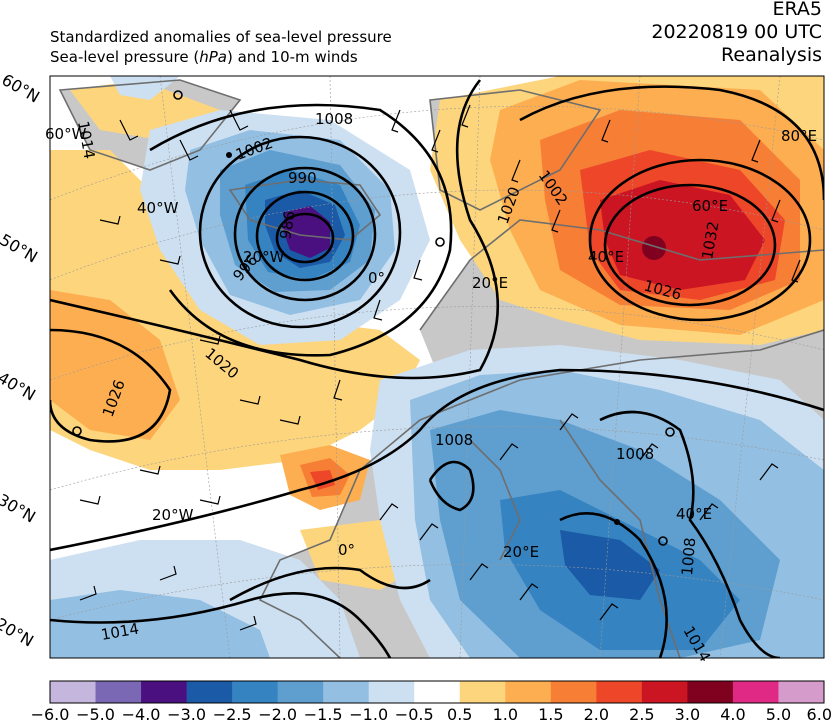  I want to click on colorbar-tick-label: −1.0, so click(369, 714).